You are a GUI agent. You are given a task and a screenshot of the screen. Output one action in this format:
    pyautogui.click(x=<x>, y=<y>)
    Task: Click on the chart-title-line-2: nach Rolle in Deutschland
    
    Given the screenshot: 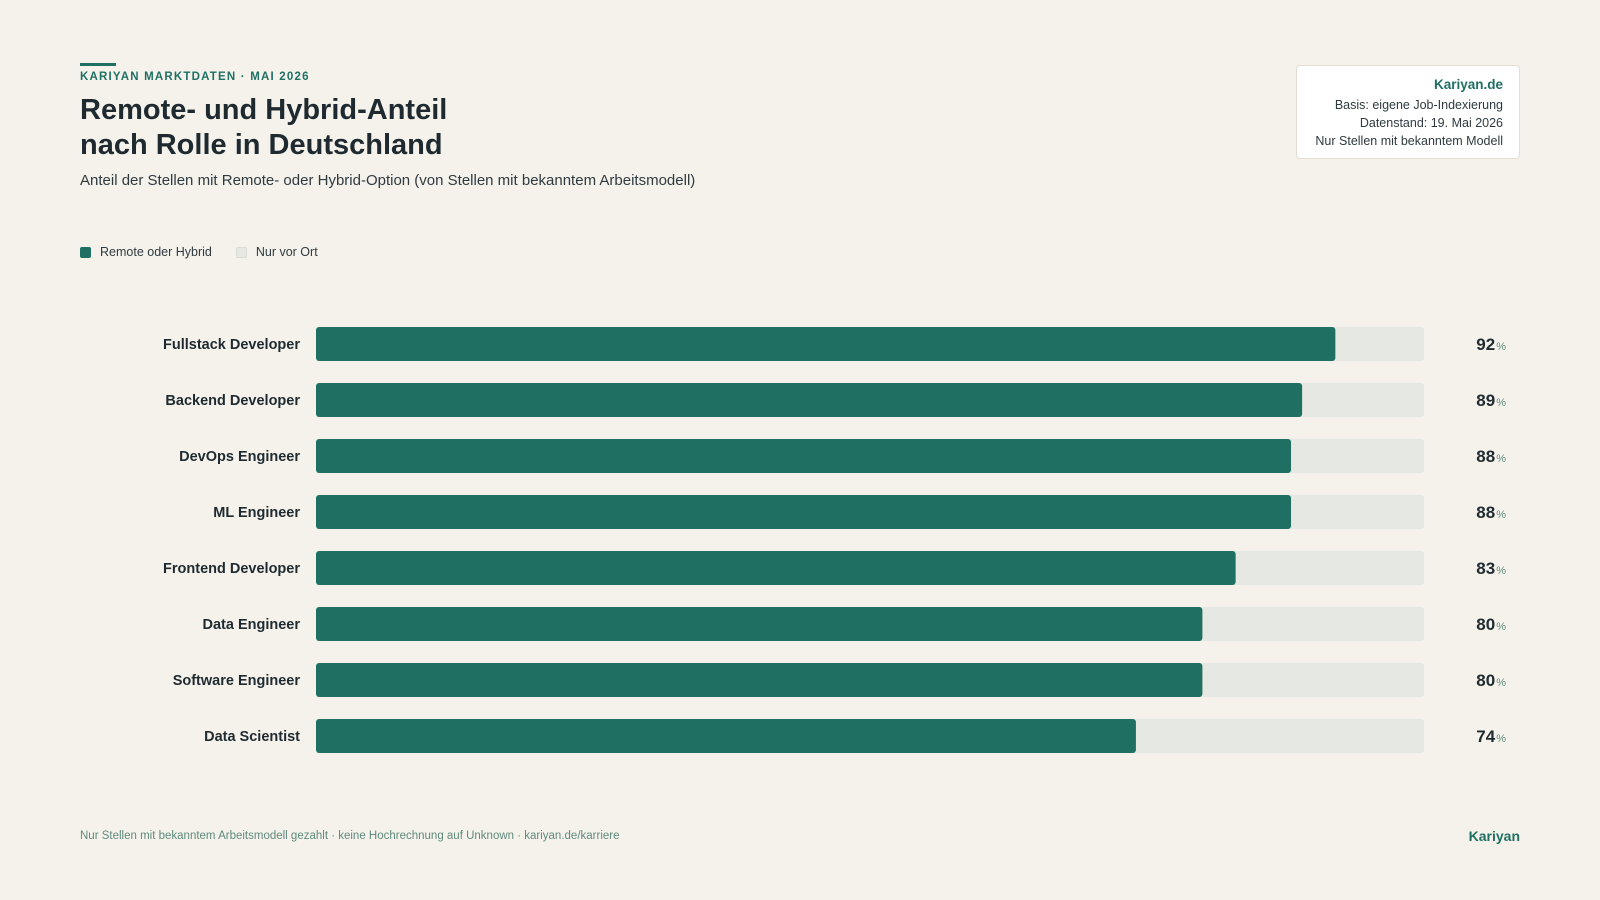 What is the action you would take?
    pyautogui.click(x=261, y=145)
    